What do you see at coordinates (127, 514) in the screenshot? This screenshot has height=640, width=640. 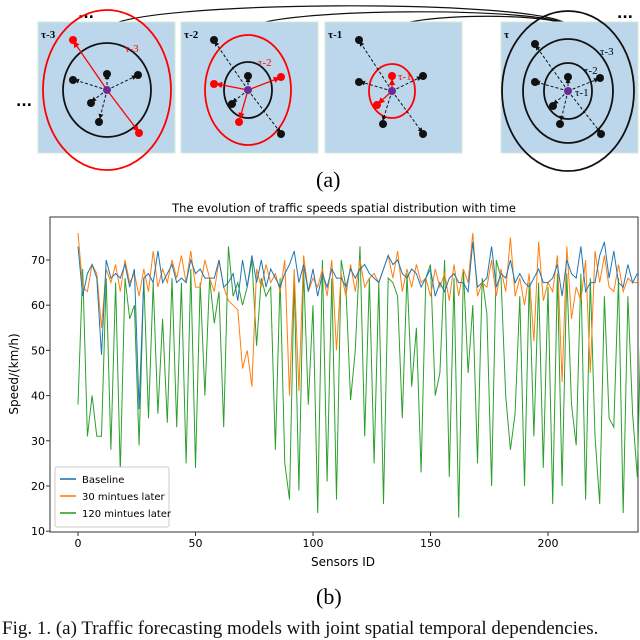 I see `legend-label: 120 mintues later` at bounding box center [127, 514].